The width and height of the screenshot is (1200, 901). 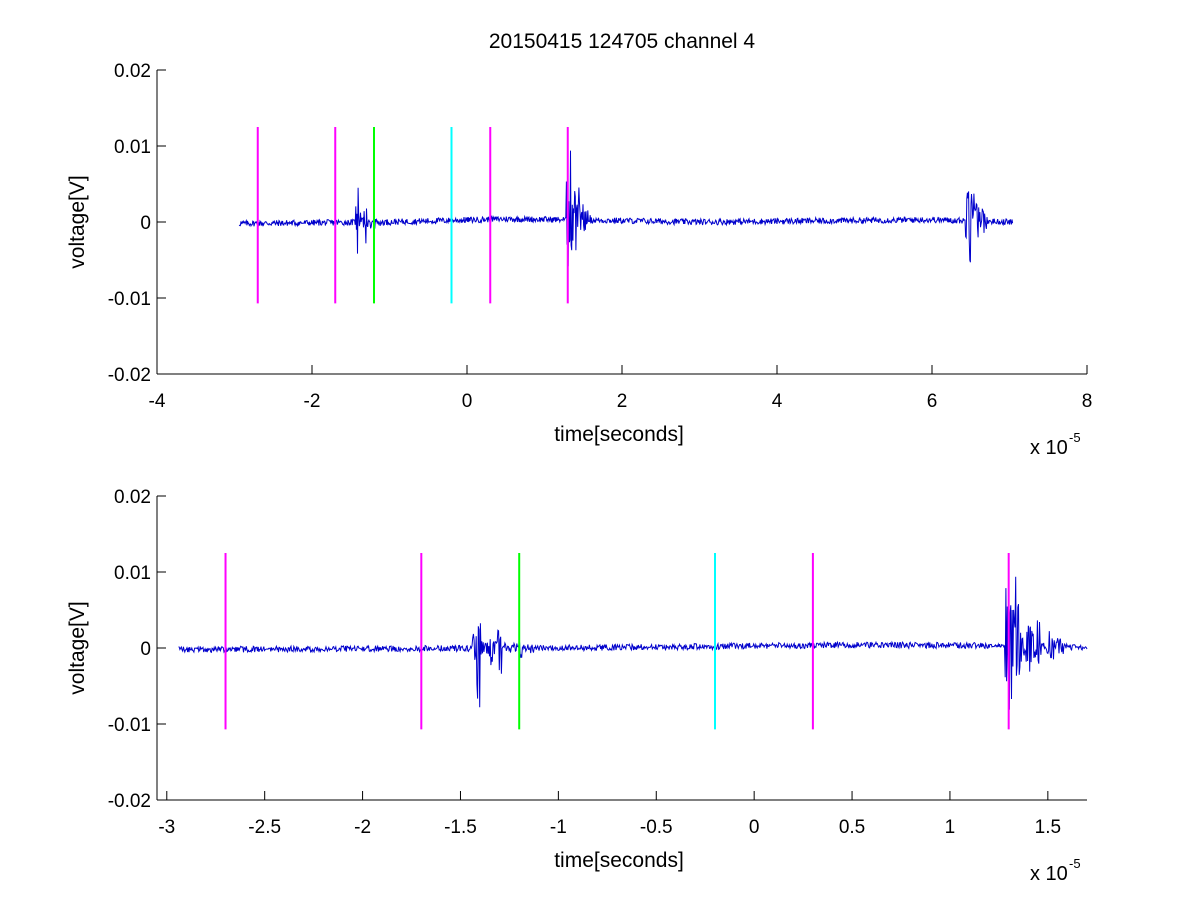 I want to click on x-tick-label: 8, so click(x=1087, y=401).